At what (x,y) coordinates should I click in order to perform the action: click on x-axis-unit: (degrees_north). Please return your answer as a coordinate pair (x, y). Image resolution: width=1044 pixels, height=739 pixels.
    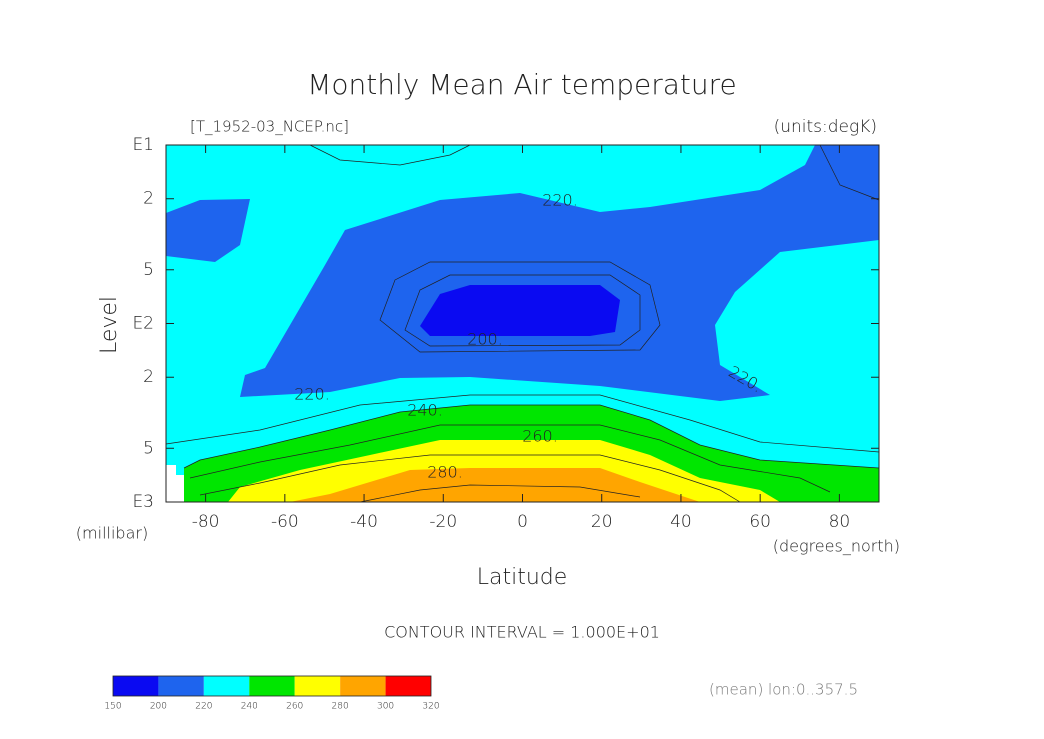
    Looking at the image, I should click on (836, 546).